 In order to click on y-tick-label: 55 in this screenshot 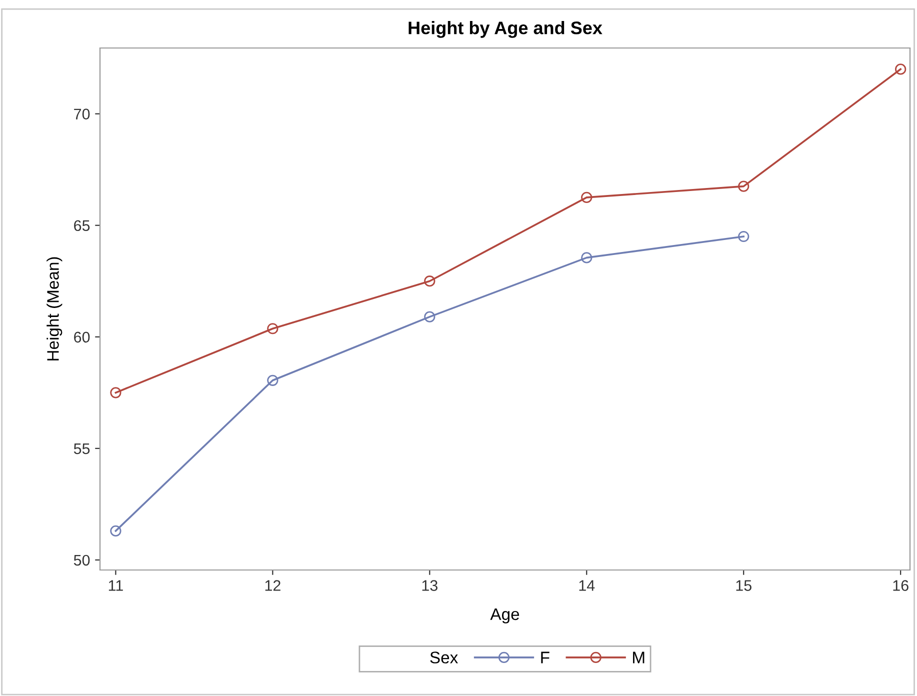, I will do `click(82, 448)`.